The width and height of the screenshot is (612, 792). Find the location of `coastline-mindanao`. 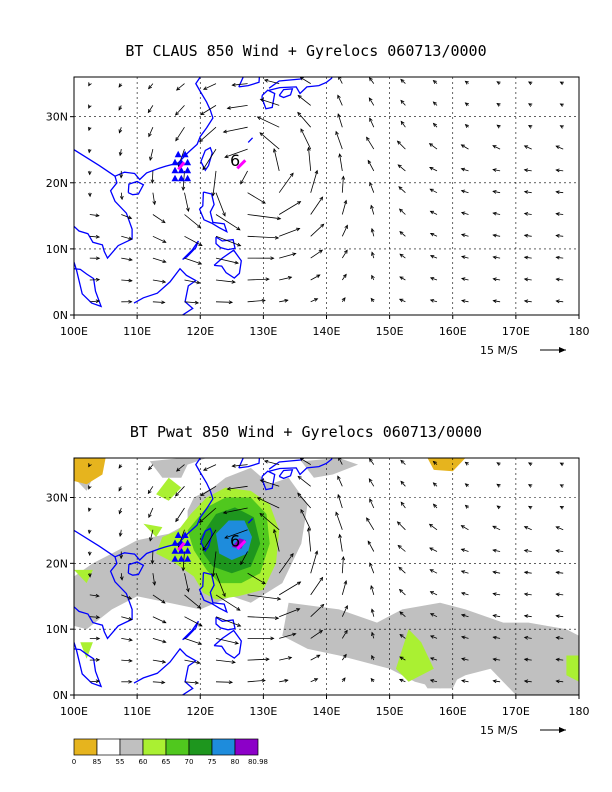

coastline-mindanao is located at coordinates (227, 644).